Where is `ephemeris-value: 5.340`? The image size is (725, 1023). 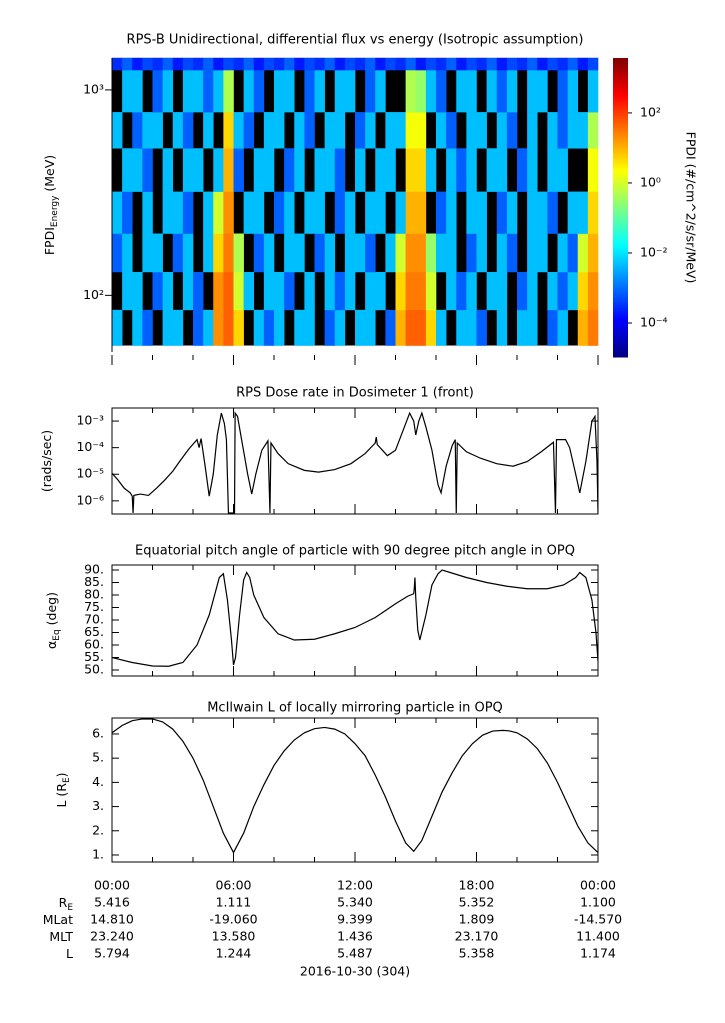 ephemeris-value: 5.340 is located at coordinates (355, 902).